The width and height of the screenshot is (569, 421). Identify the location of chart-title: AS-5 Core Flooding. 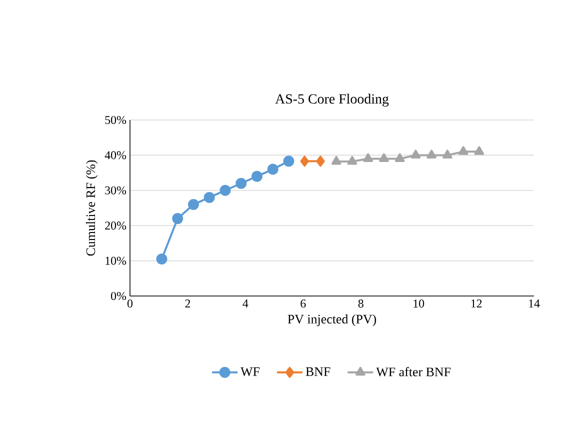
(332, 100).